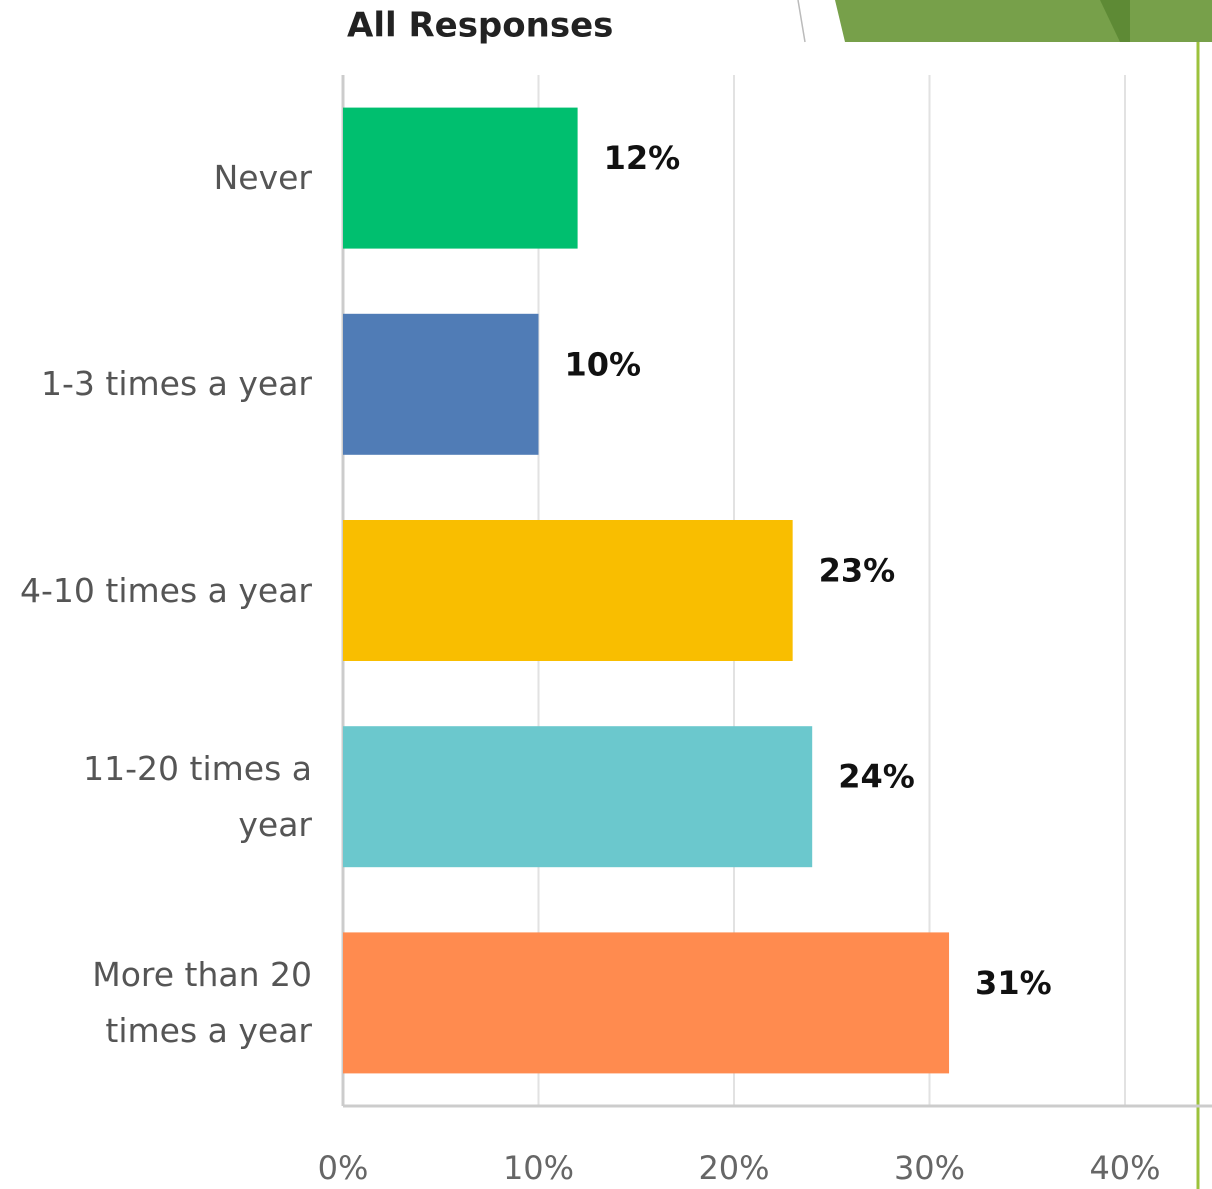 This screenshot has width=1212, height=1189. I want to click on x-tick-label: 30%, so click(929, 1168).